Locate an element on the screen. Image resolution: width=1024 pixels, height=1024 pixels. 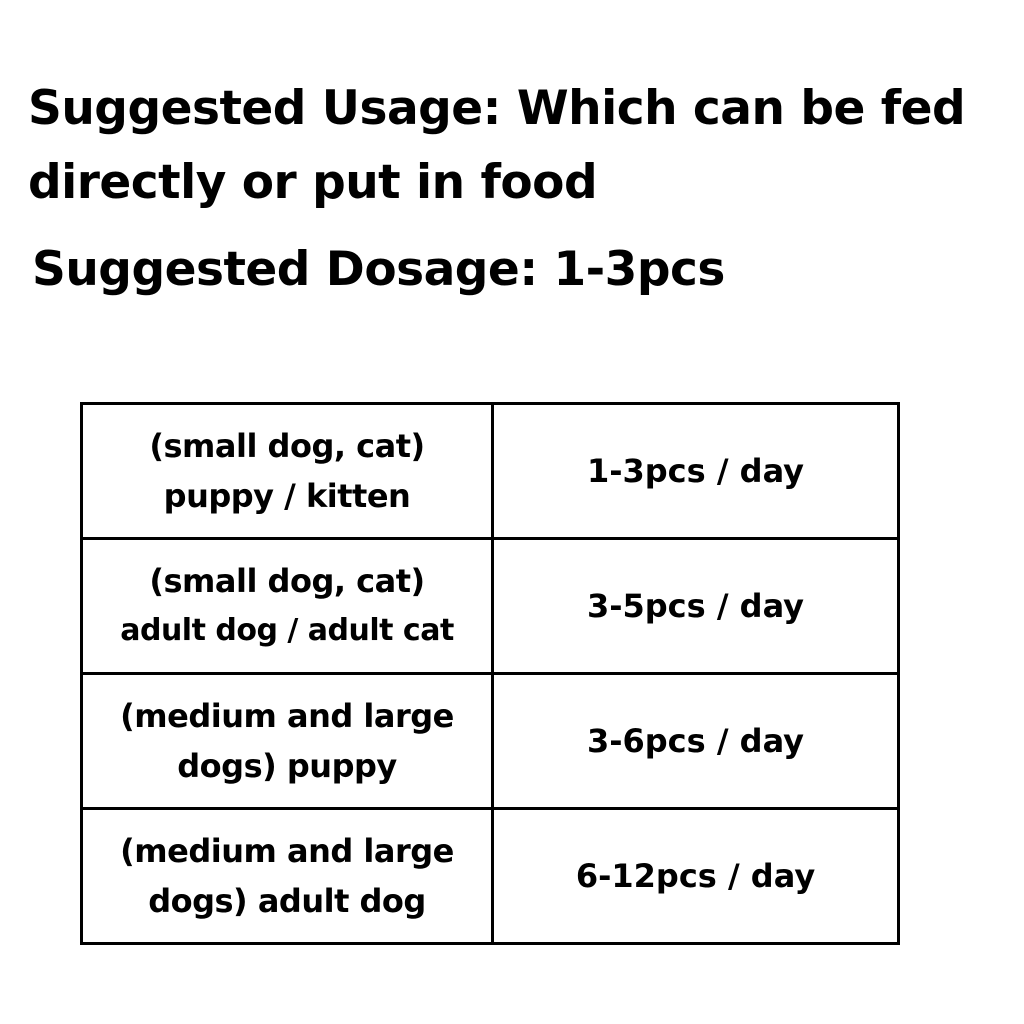
pet-type-line: dogs) puppy is located at coordinates (287, 766).